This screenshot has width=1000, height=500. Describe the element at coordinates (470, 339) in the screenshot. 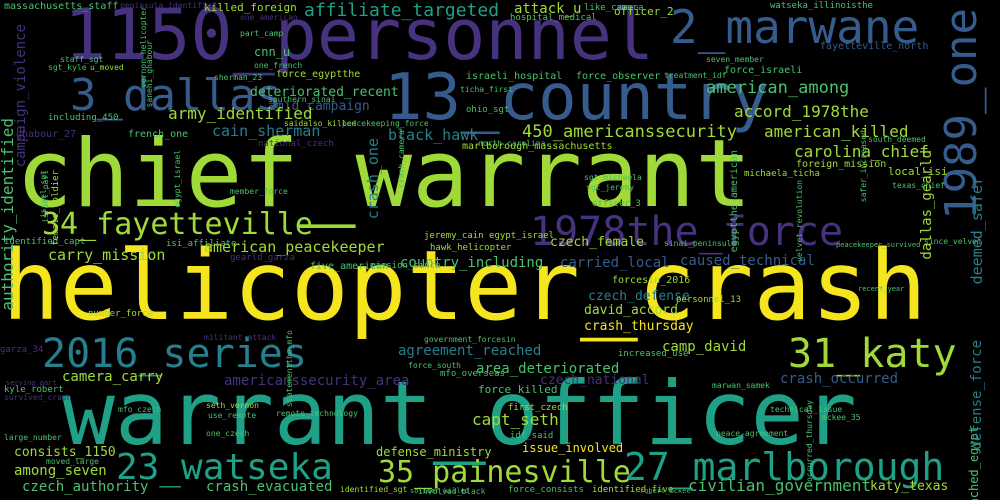

I see `word-government-forcesin: government_forcesin` at that location.